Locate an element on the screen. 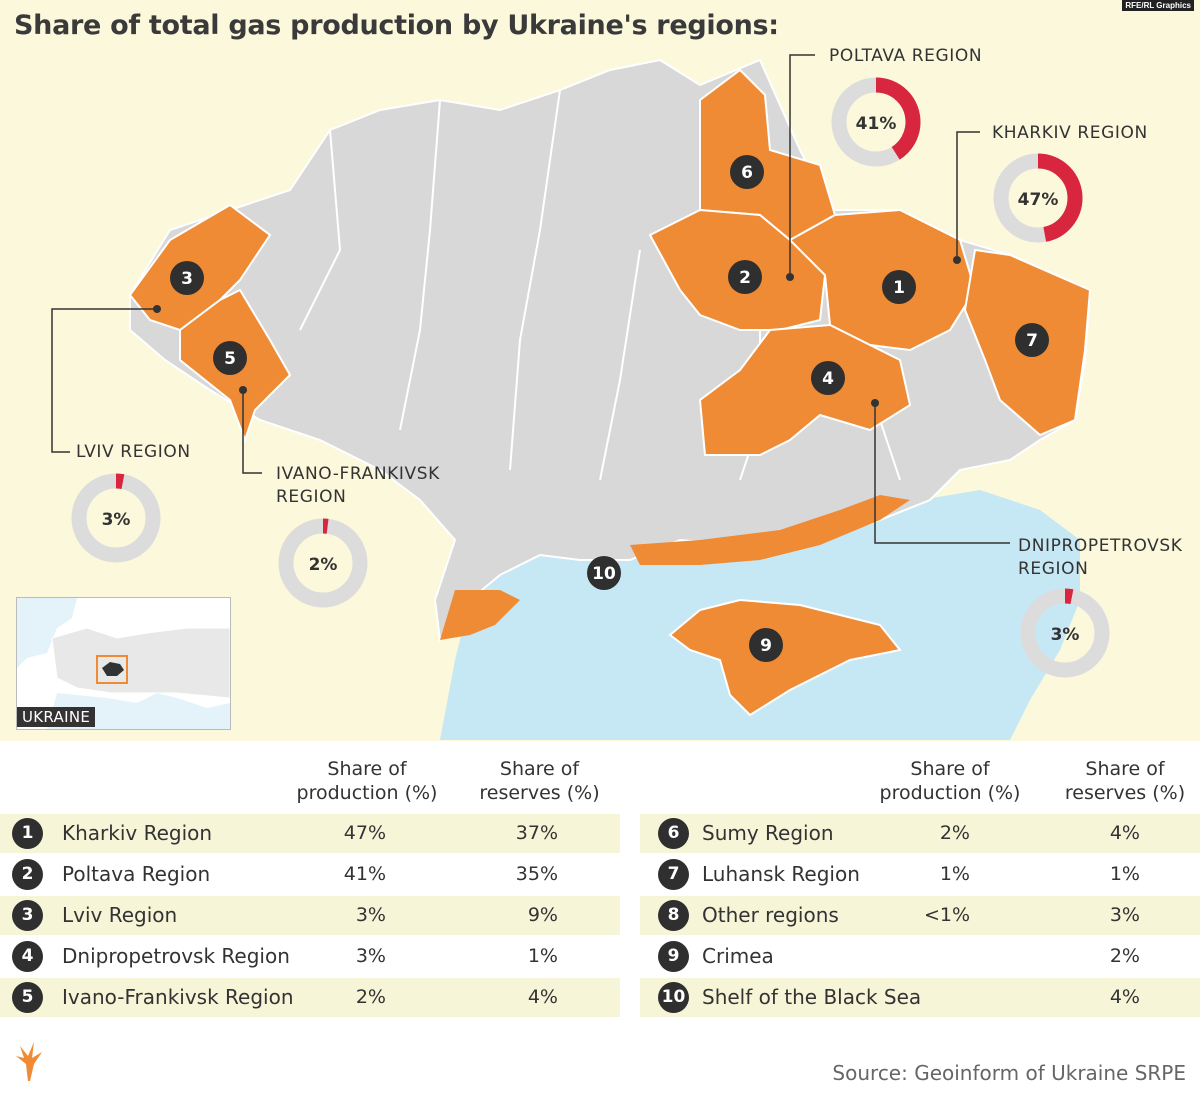 The height and width of the screenshot is (1093, 1200). row-number-badge: 9 is located at coordinates (673, 956).